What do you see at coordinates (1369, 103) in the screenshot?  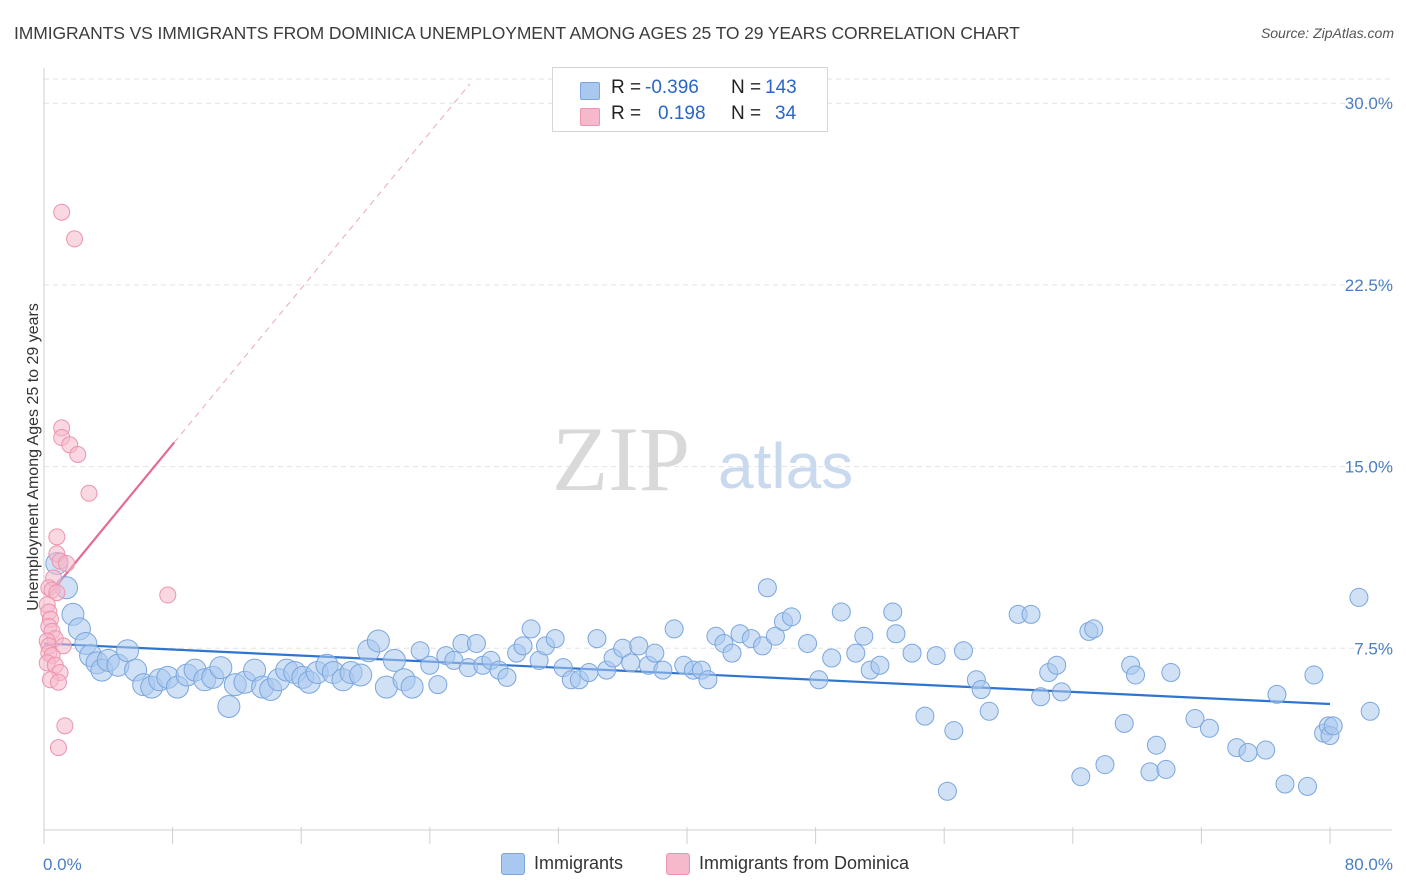 I see `y-tick-label: 30.0%` at bounding box center [1369, 103].